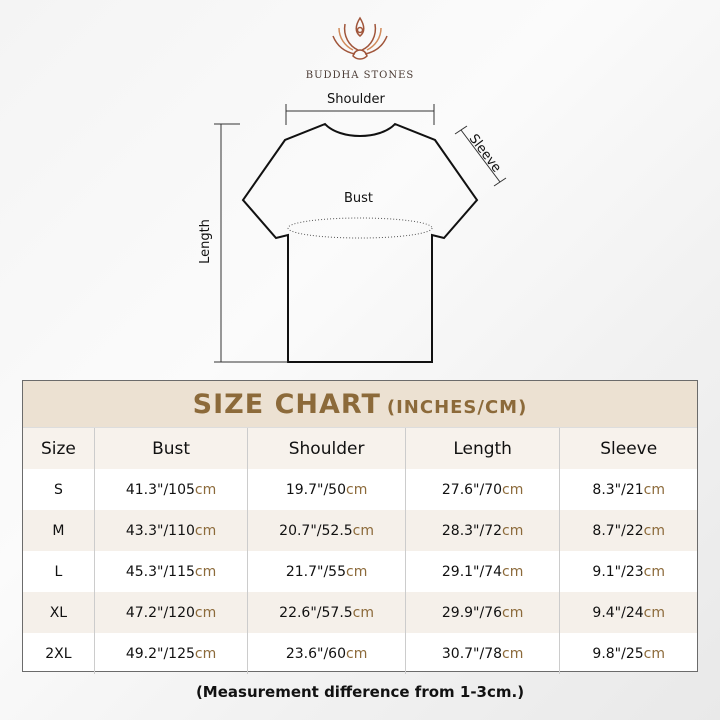 The width and height of the screenshot is (720, 720). Describe the element at coordinates (160, 653) in the screenshot. I see `cell-value: 49.2"/125` at that location.